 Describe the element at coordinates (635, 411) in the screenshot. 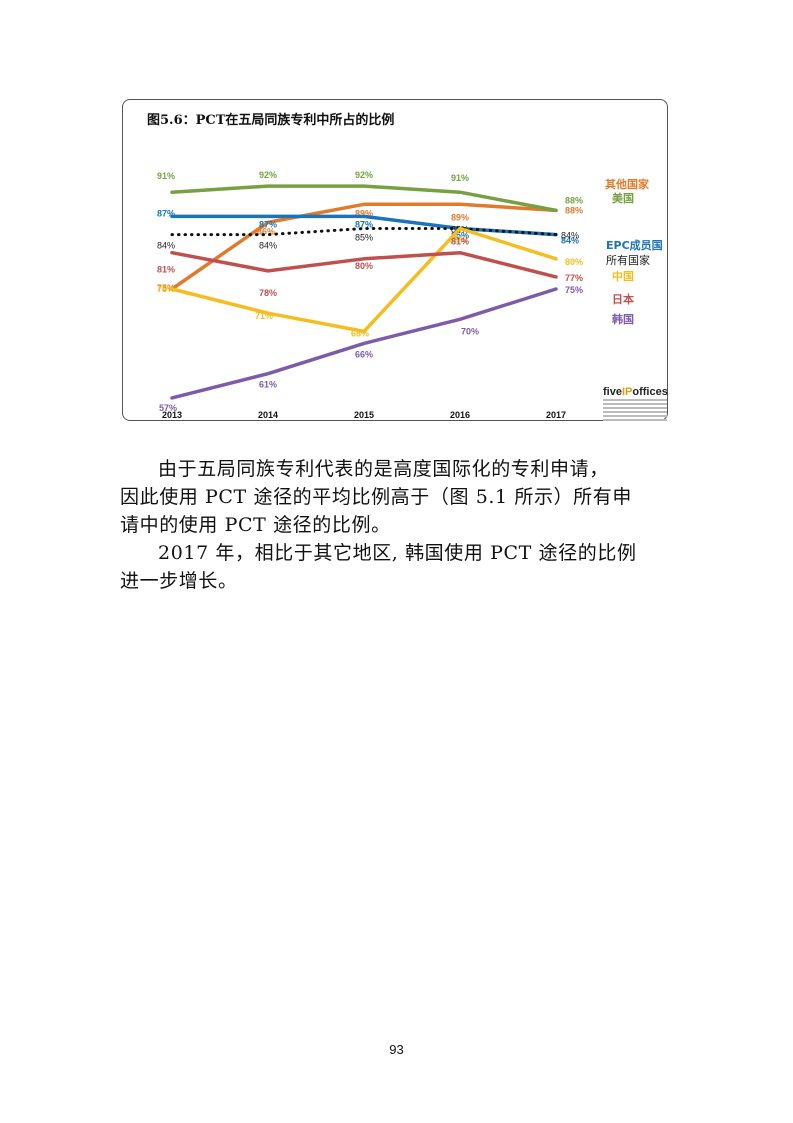

I see `logo-fine-print` at that location.